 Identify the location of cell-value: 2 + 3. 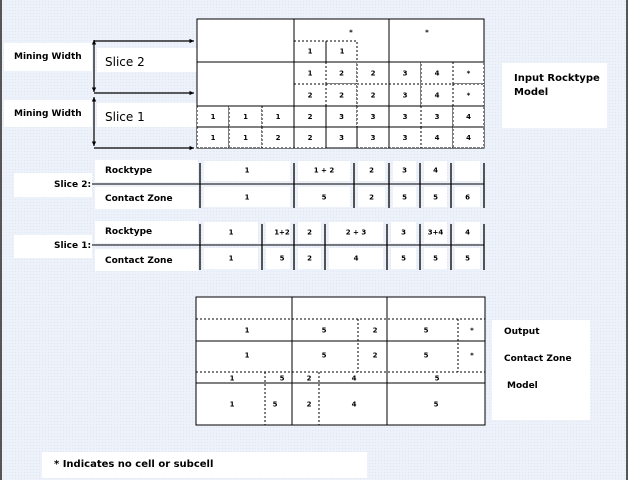
(356, 233).